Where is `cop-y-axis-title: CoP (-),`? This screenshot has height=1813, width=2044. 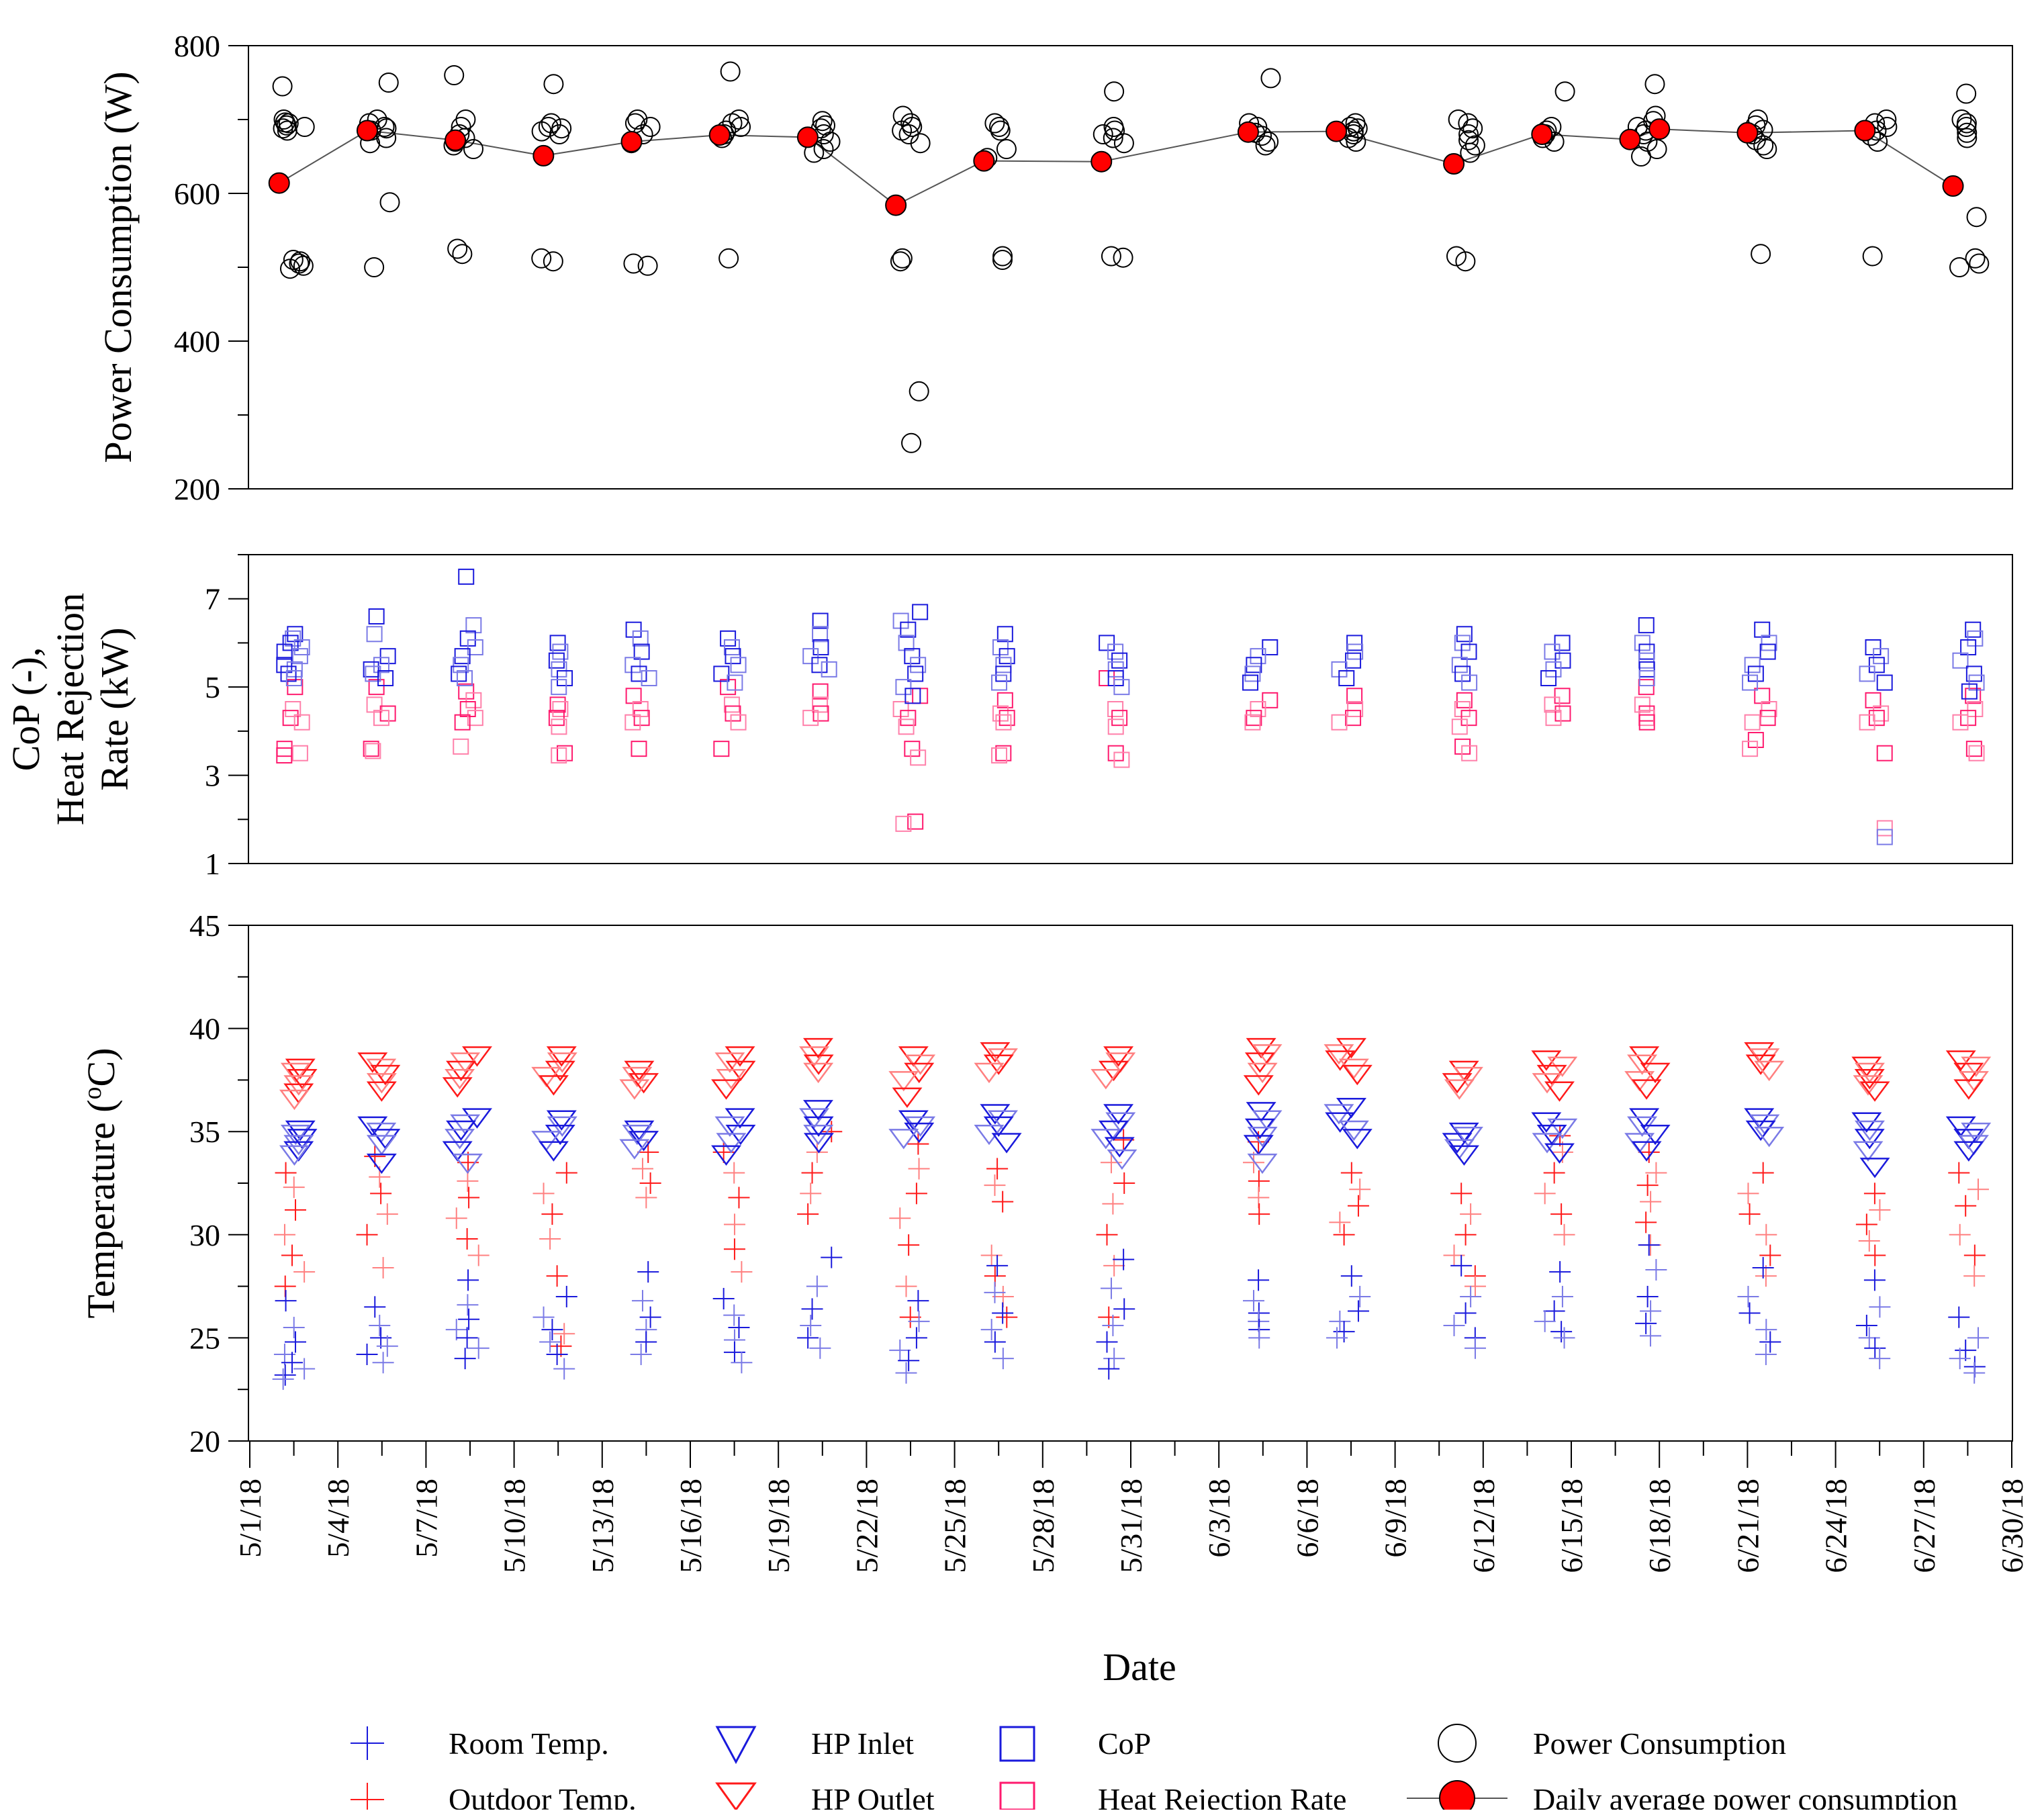
cop-y-axis-title: CoP (-), is located at coordinates (26, 710).